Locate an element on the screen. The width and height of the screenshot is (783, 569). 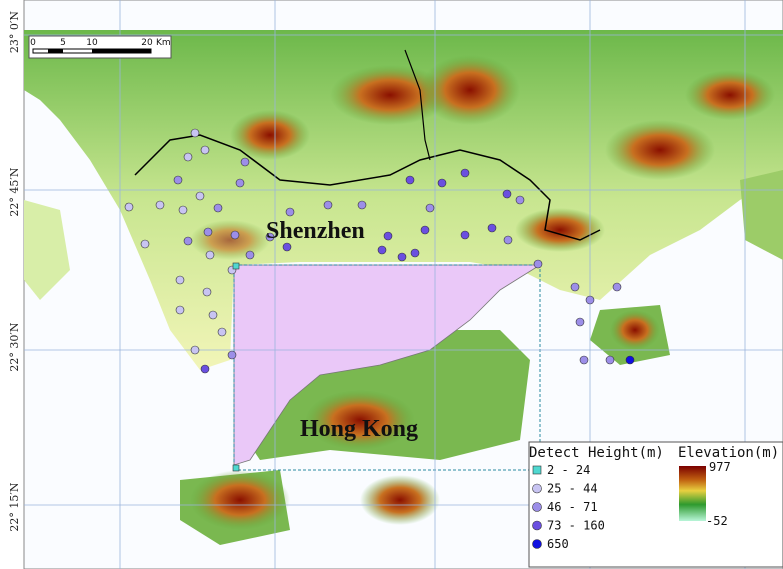
elevation-ramp is located at coordinates (692, 493).